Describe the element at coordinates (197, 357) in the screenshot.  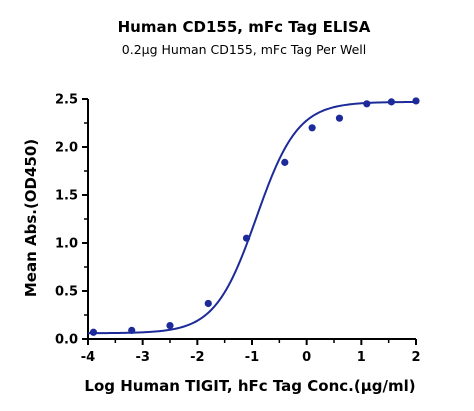
I see `x-tick-label: -2` at that location.